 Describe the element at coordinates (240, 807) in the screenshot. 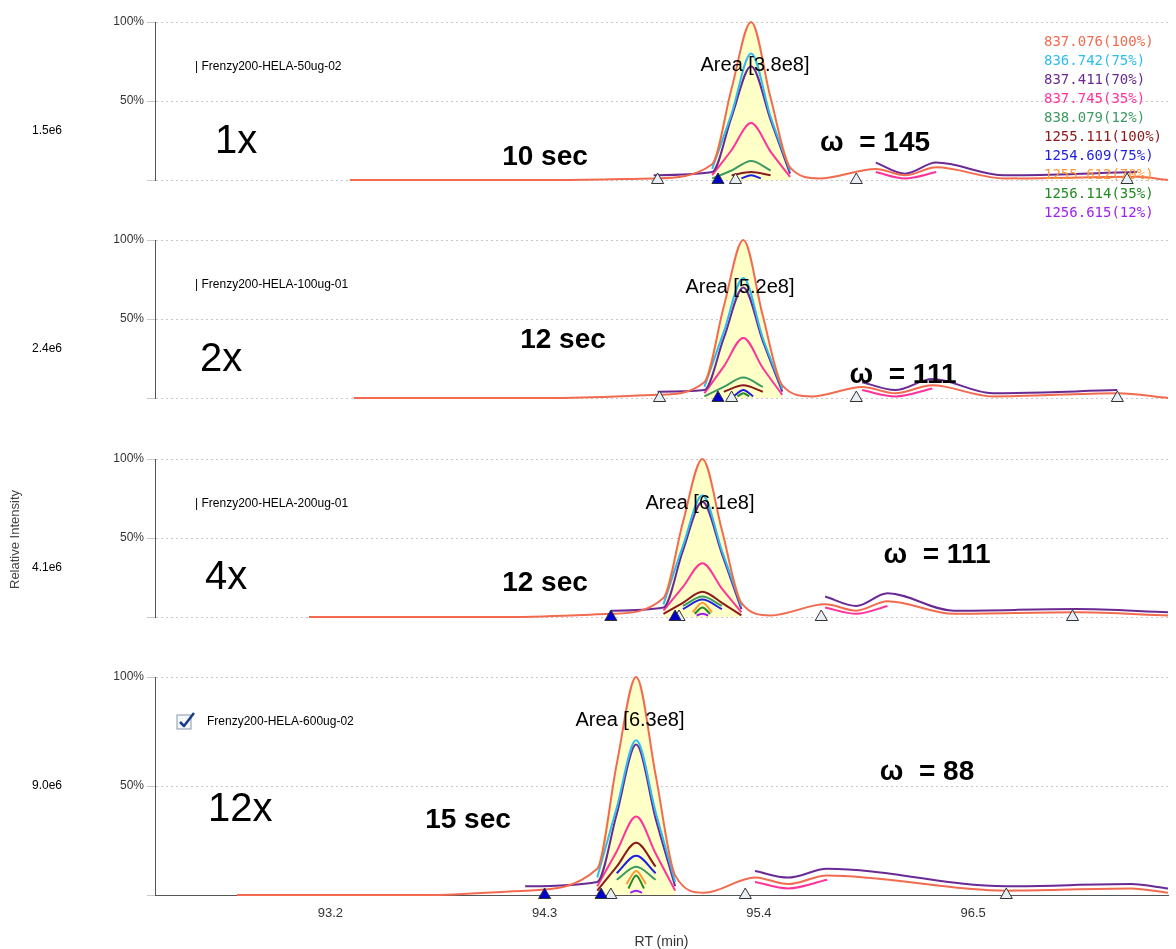

I see `annotation: 12x` at that location.